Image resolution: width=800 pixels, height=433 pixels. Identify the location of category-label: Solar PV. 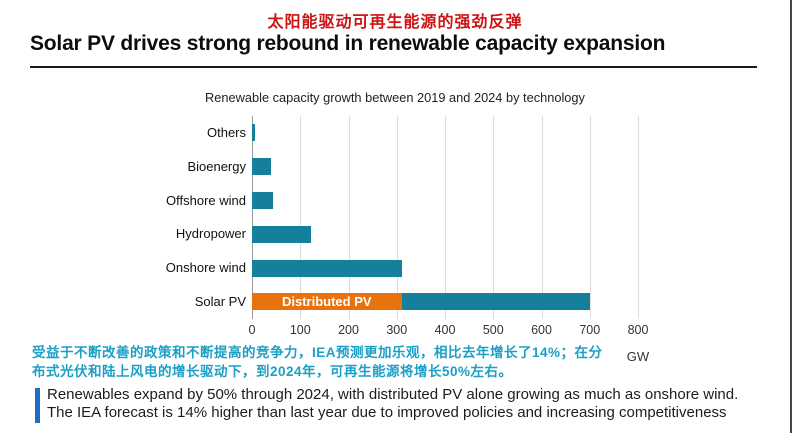
(220, 301).